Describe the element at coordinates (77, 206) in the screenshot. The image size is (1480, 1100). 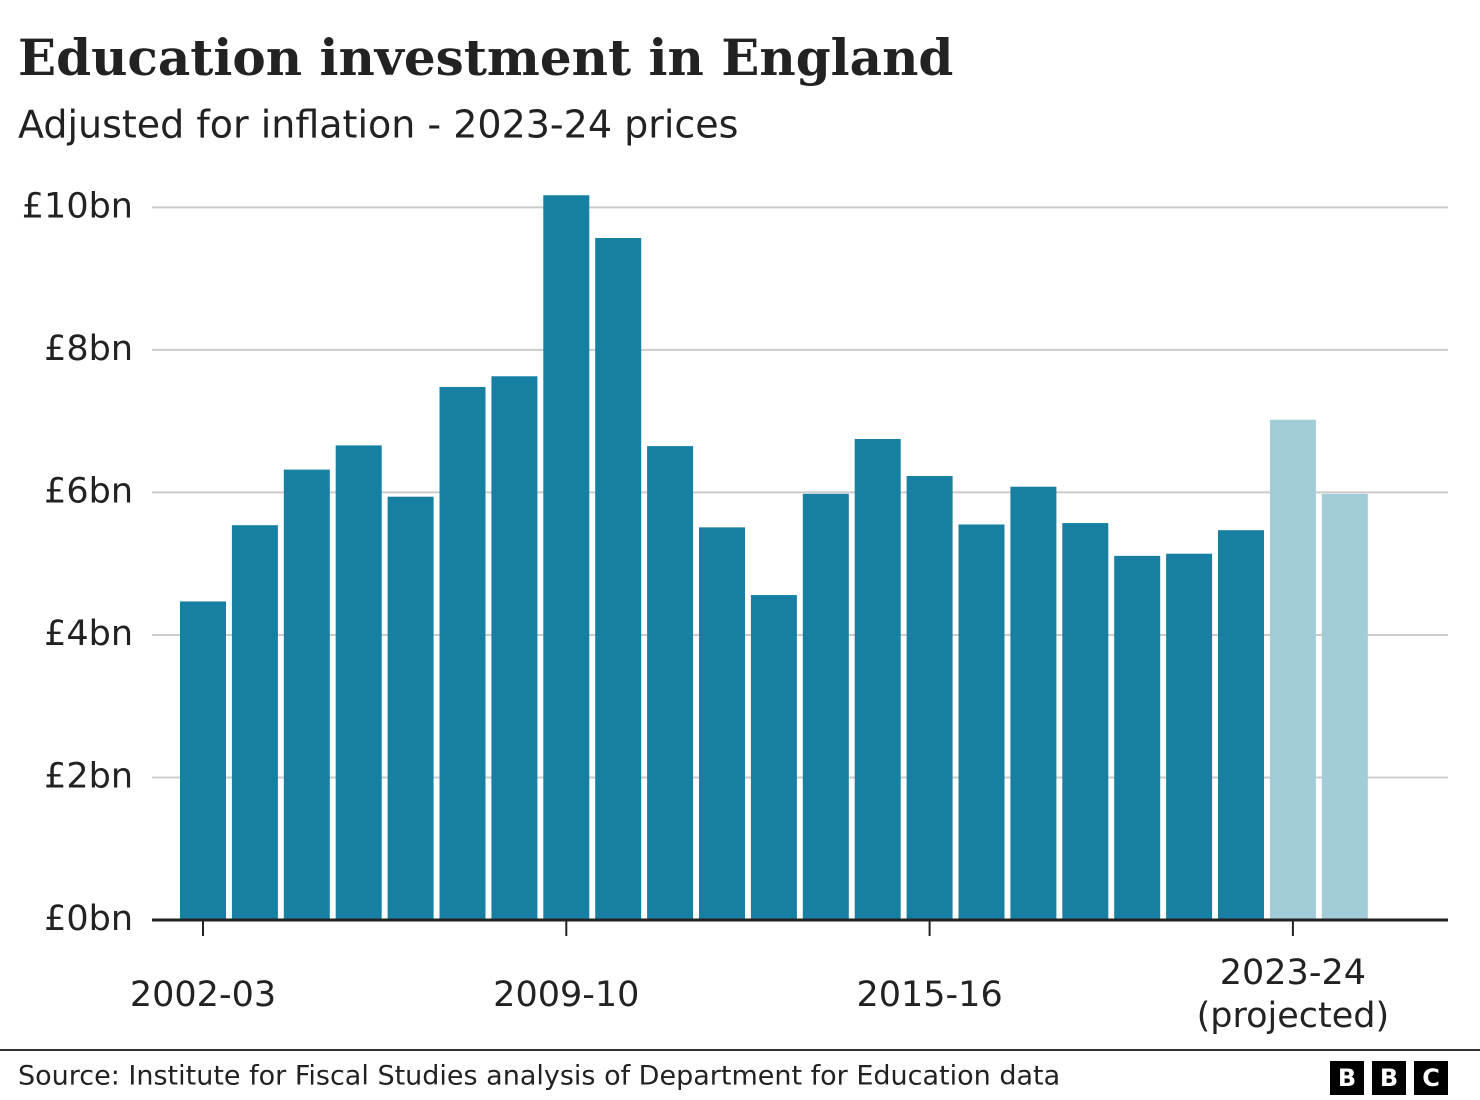
I see `y-tick-label: £10bn` at that location.